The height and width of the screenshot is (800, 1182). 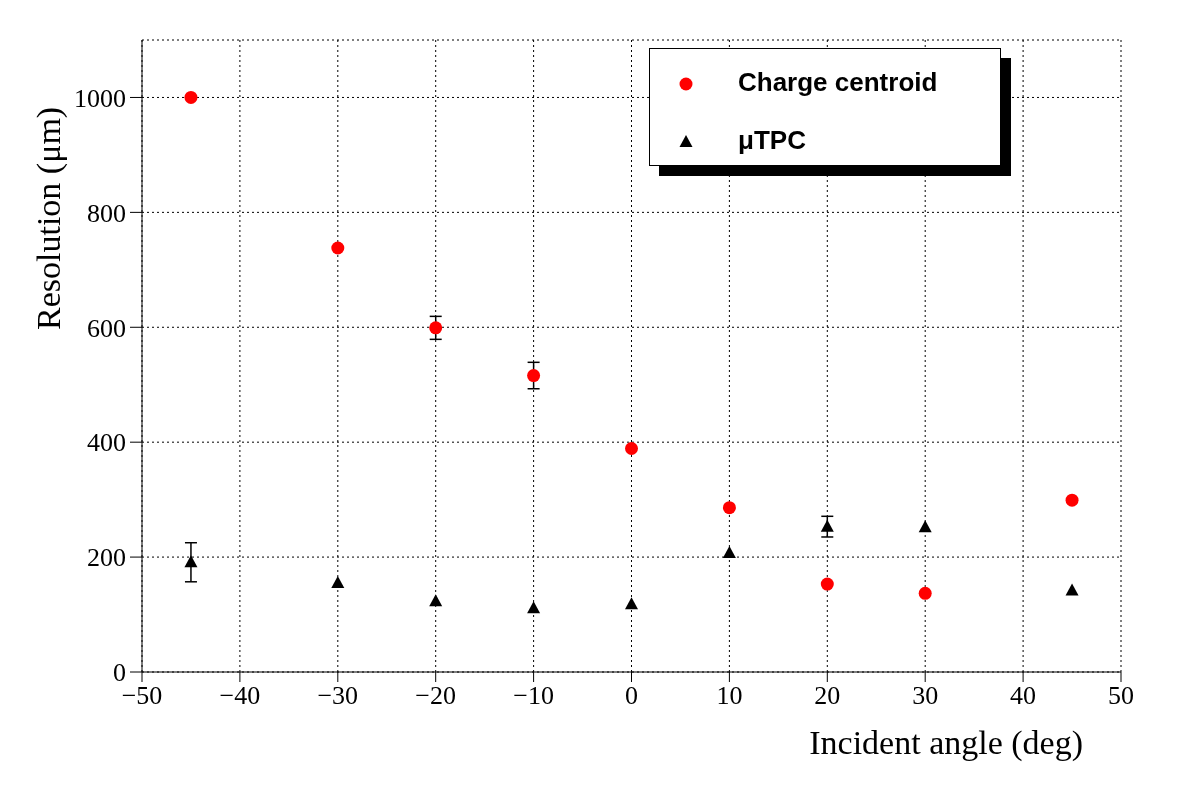 What do you see at coordinates (838, 82) in the screenshot?
I see `legend-label: Charge centroid` at bounding box center [838, 82].